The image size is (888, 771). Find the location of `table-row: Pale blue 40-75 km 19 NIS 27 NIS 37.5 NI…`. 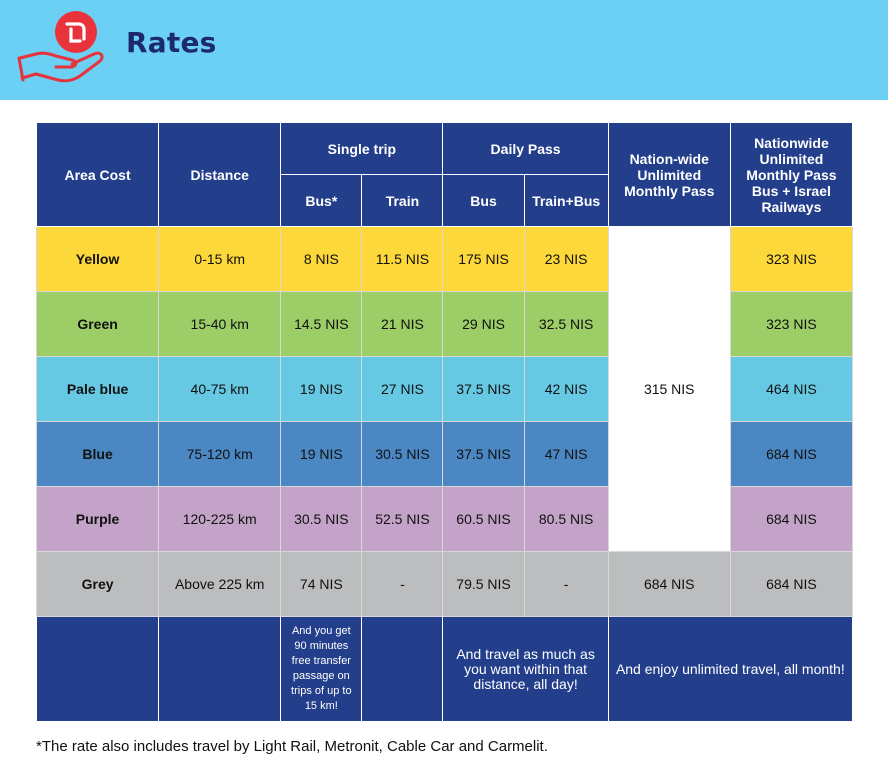

table-row: Pale blue 40-75 km 19 NIS 27 NIS 37.5 NI… is located at coordinates (444, 389).